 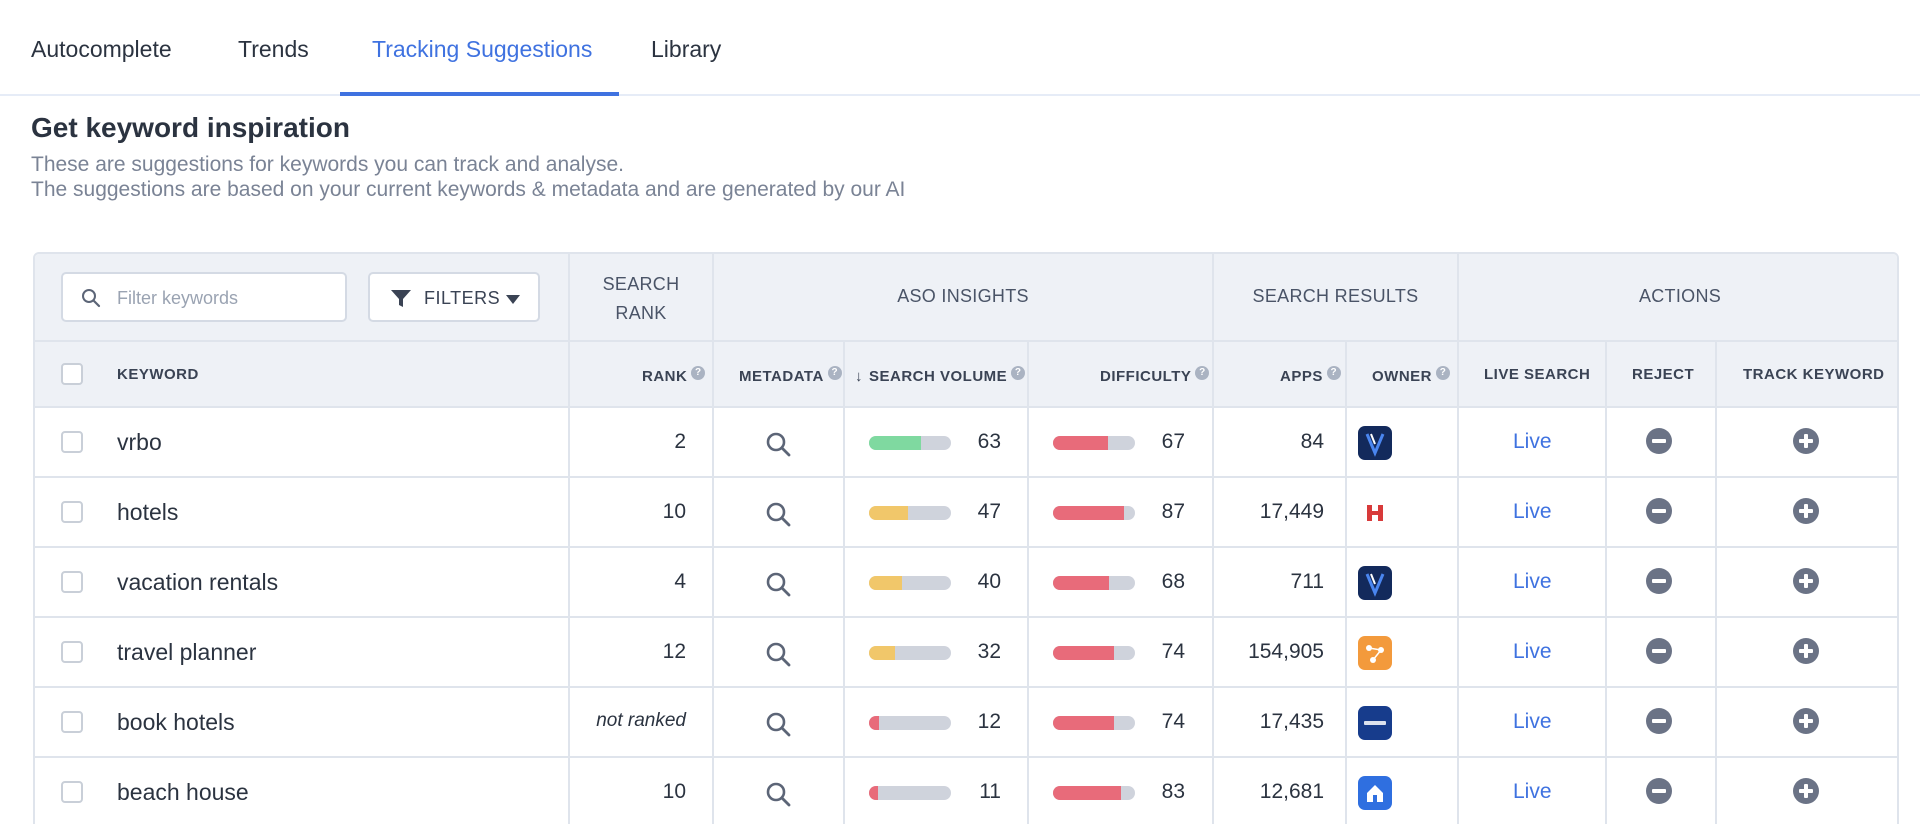 I want to click on rank-value: 10, so click(x=674, y=791).